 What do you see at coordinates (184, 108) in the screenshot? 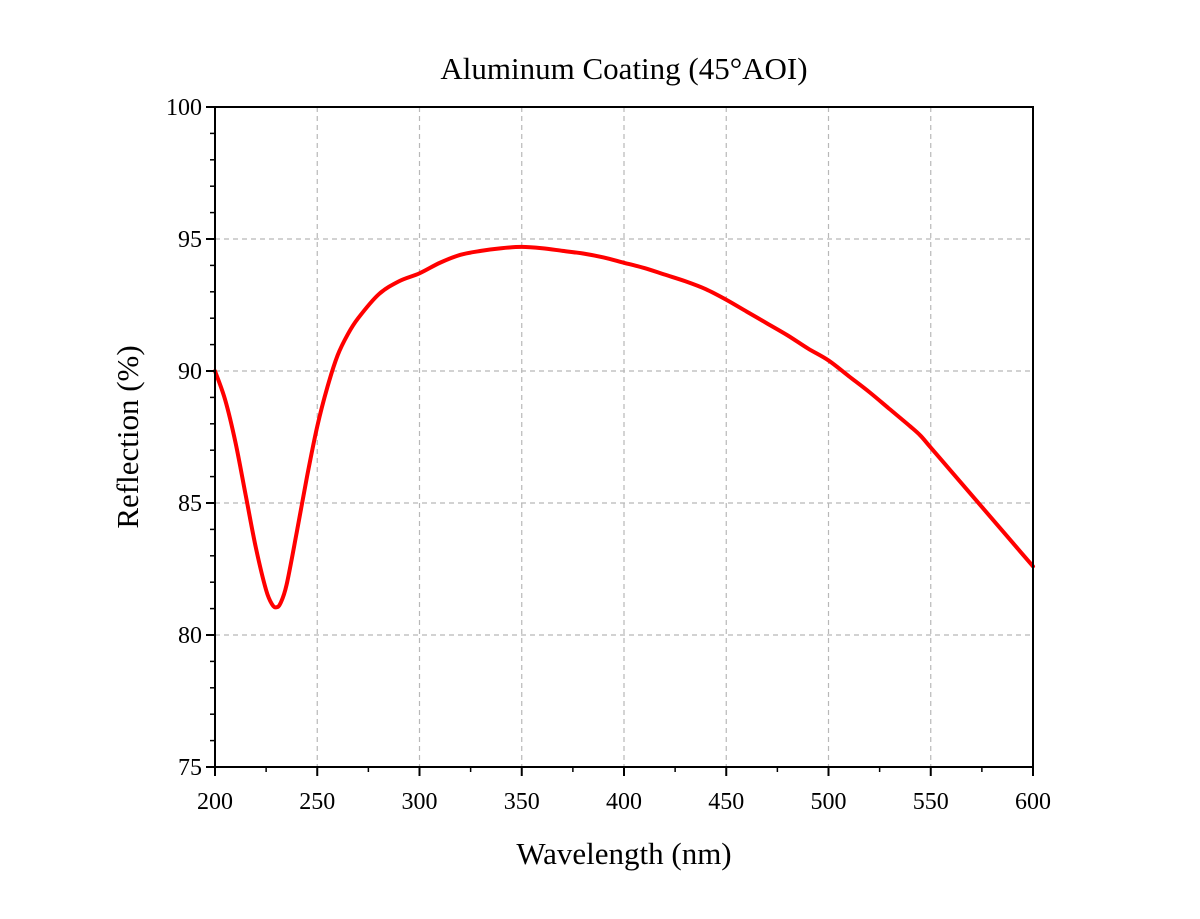
I see `y-tick-label: 100` at bounding box center [184, 108].